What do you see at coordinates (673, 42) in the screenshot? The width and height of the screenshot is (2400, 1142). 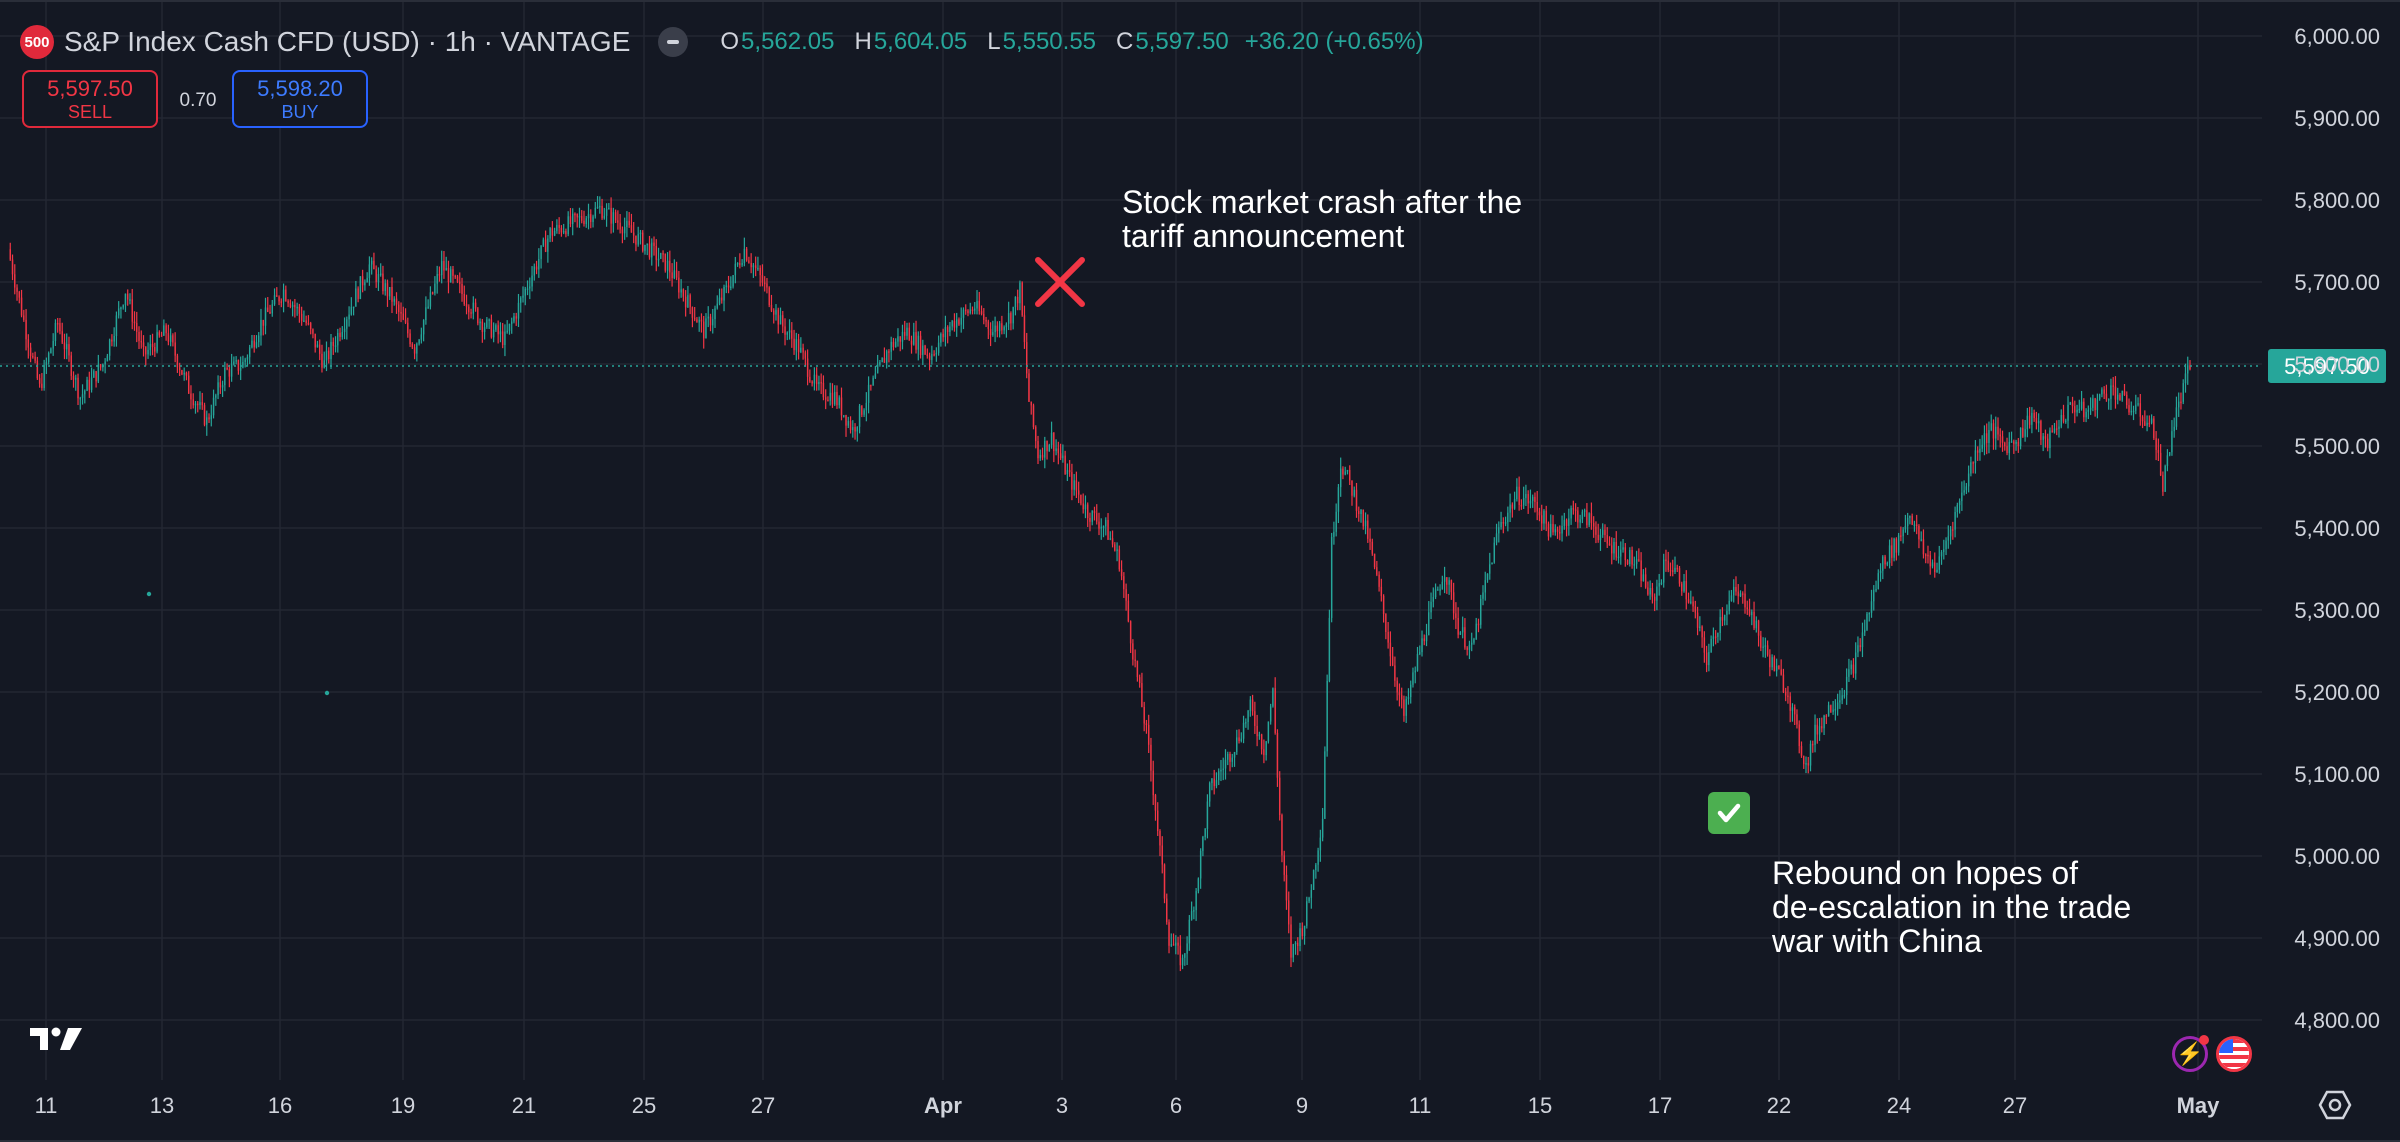 I see `collapse-legend-button` at bounding box center [673, 42].